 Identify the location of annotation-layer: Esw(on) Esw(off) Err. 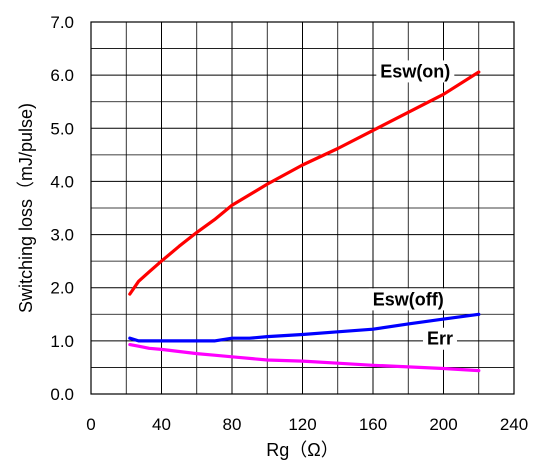
(412, 205).